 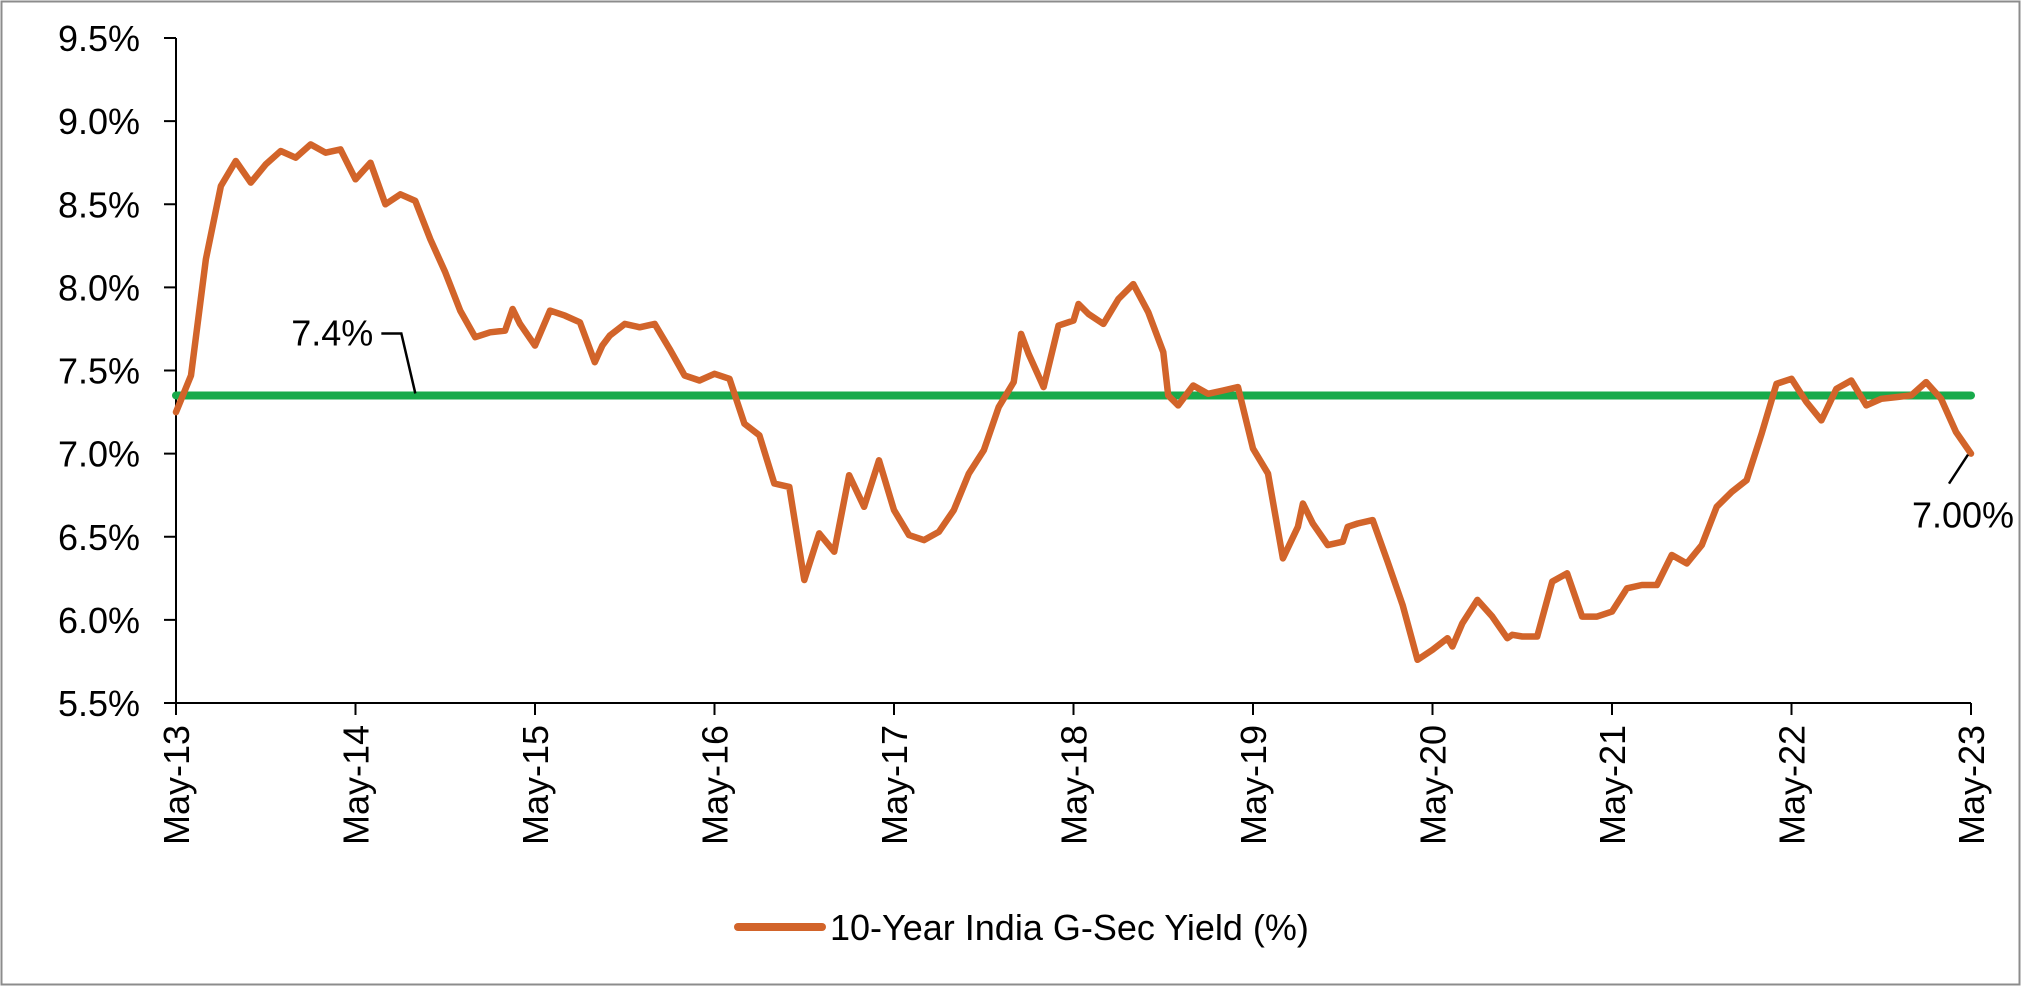 What do you see at coordinates (332, 332) in the screenshot?
I see `annotation-average-label: 7.4%` at bounding box center [332, 332].